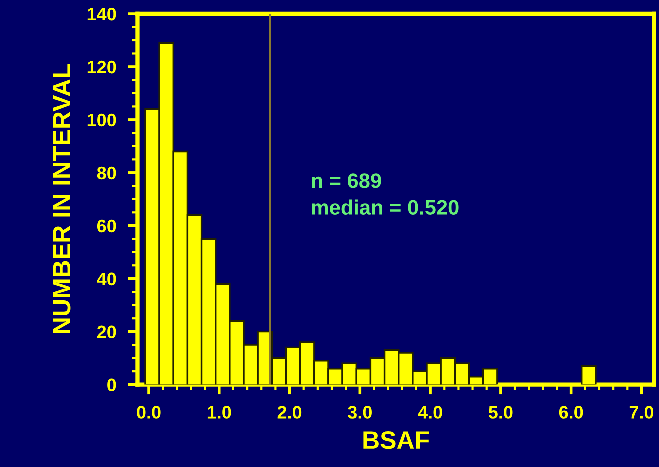 Image resolution: width=659 pixels, height=467 pixels. Describe the element at coordinates (102, 120) in the screenshot. I see `y-tick-label: 100` at that location.